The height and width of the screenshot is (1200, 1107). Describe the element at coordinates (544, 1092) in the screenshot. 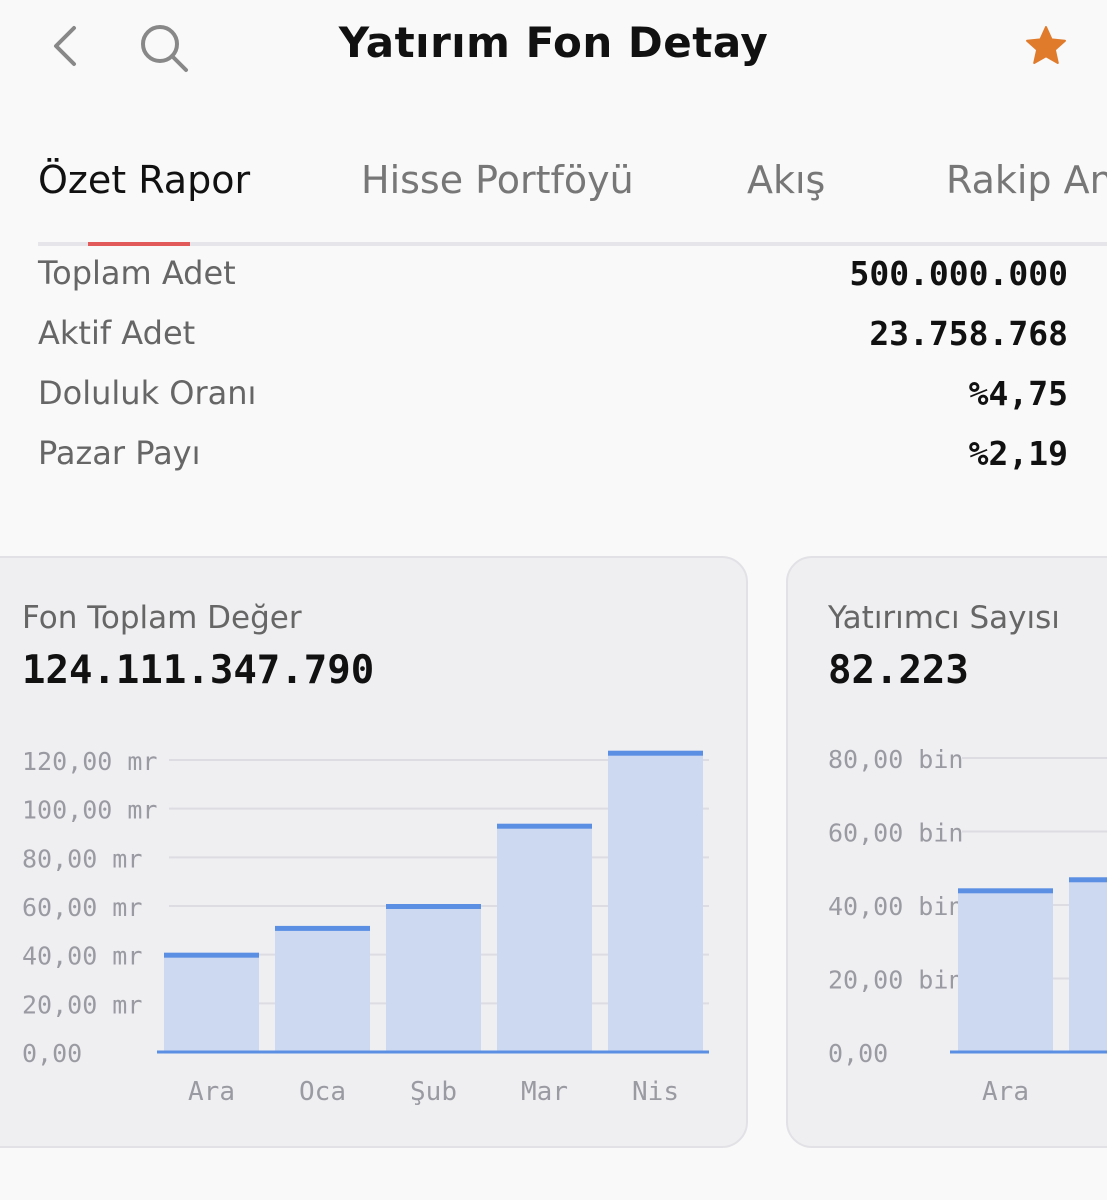

I see `x-tick-label: Mar` at that location.